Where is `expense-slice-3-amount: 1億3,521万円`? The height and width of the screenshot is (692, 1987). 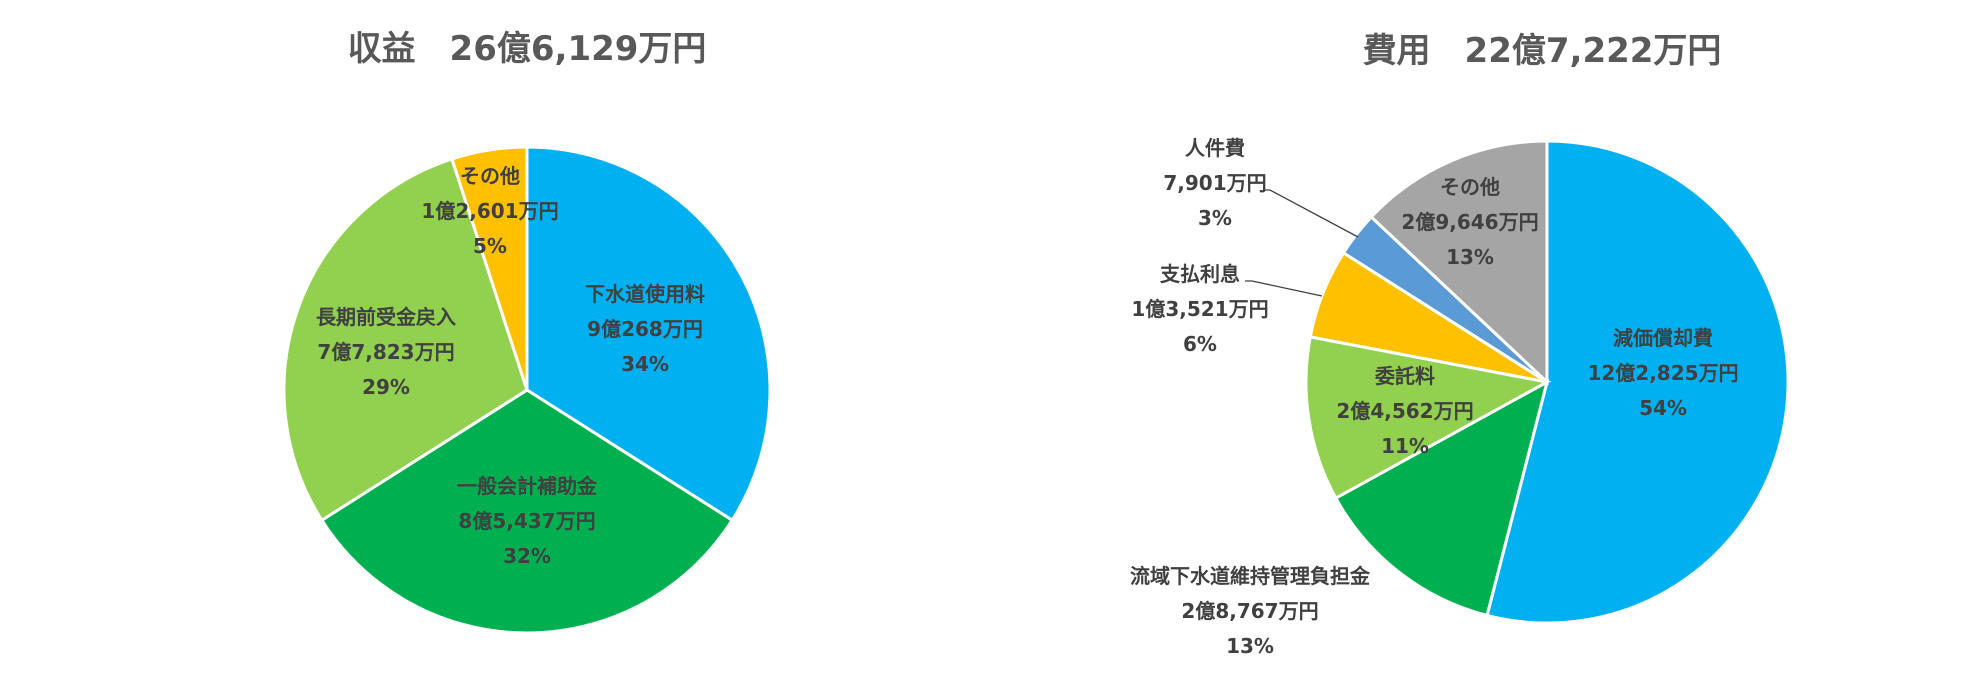 expense-slice-3-amount: 1億3,521万円 is located at coordinates (1199, 309).